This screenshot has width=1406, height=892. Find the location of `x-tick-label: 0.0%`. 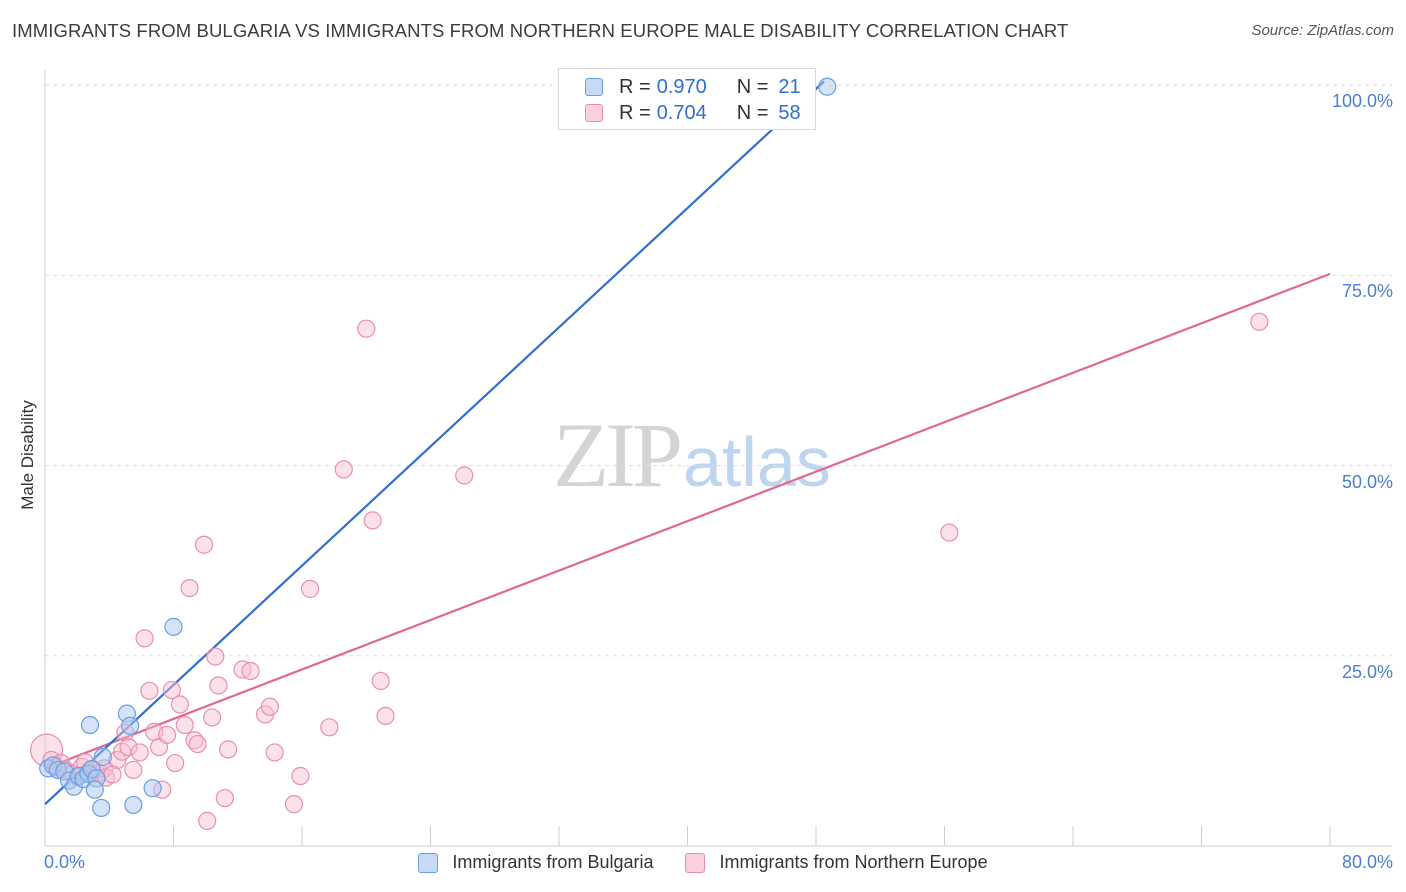

x-tick-label: 0.0% is located at coordinates (65, 862).